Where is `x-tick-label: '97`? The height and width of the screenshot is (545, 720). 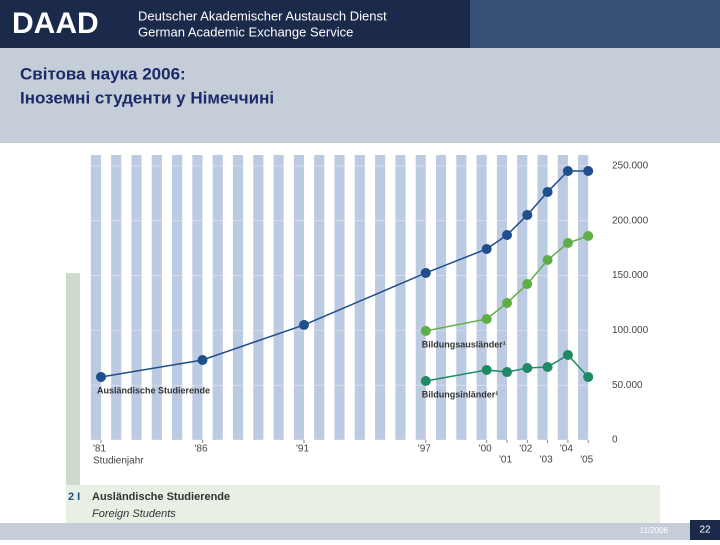
x-tick-label: '97 is located at coordinates (424, 449).